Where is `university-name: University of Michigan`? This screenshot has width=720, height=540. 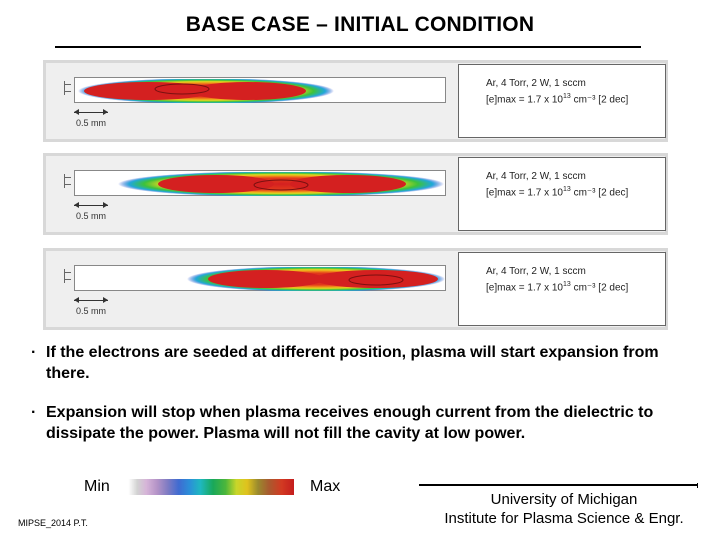 university-name: University of Michigan is located at coordinates (564, 499).